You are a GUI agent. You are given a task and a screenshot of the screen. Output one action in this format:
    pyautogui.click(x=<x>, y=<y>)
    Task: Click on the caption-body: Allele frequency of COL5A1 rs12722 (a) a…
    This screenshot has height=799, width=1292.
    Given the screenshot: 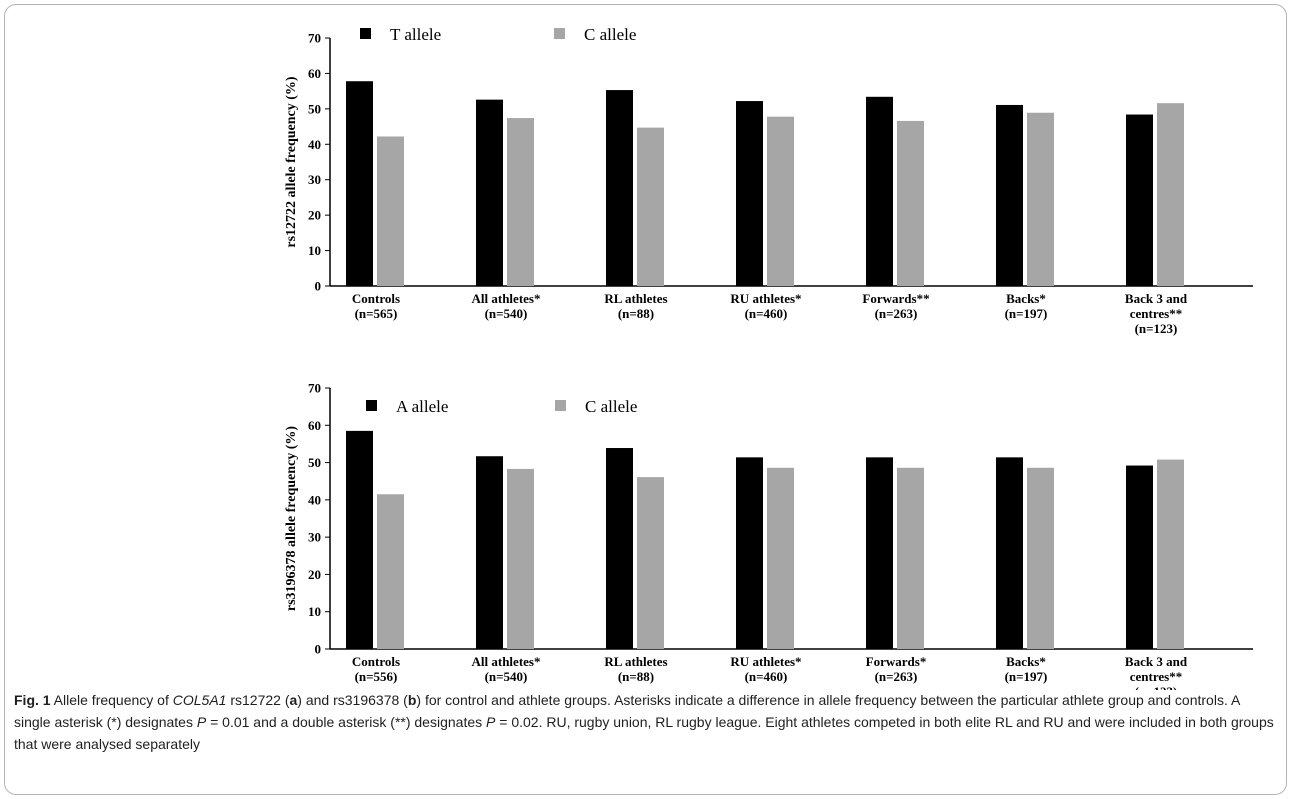 What is the action you would take?
    pyautogui.click(x=644, y=722)
    